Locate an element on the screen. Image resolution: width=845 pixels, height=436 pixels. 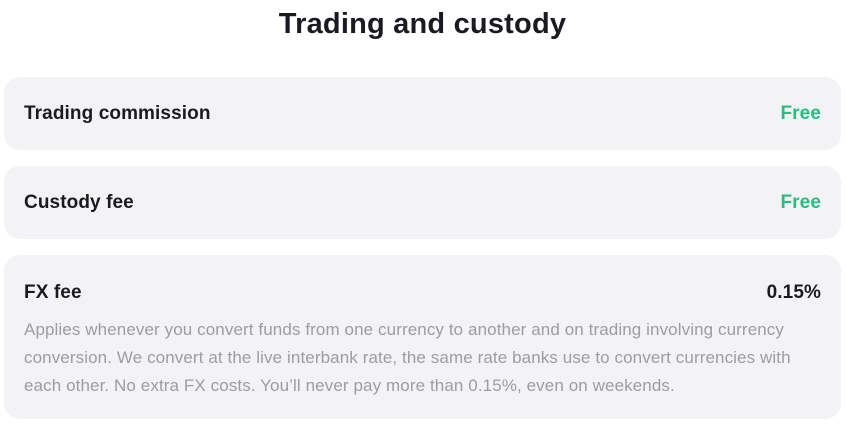
fee-row: Trading commission Free is located at coordinates (422, 114).